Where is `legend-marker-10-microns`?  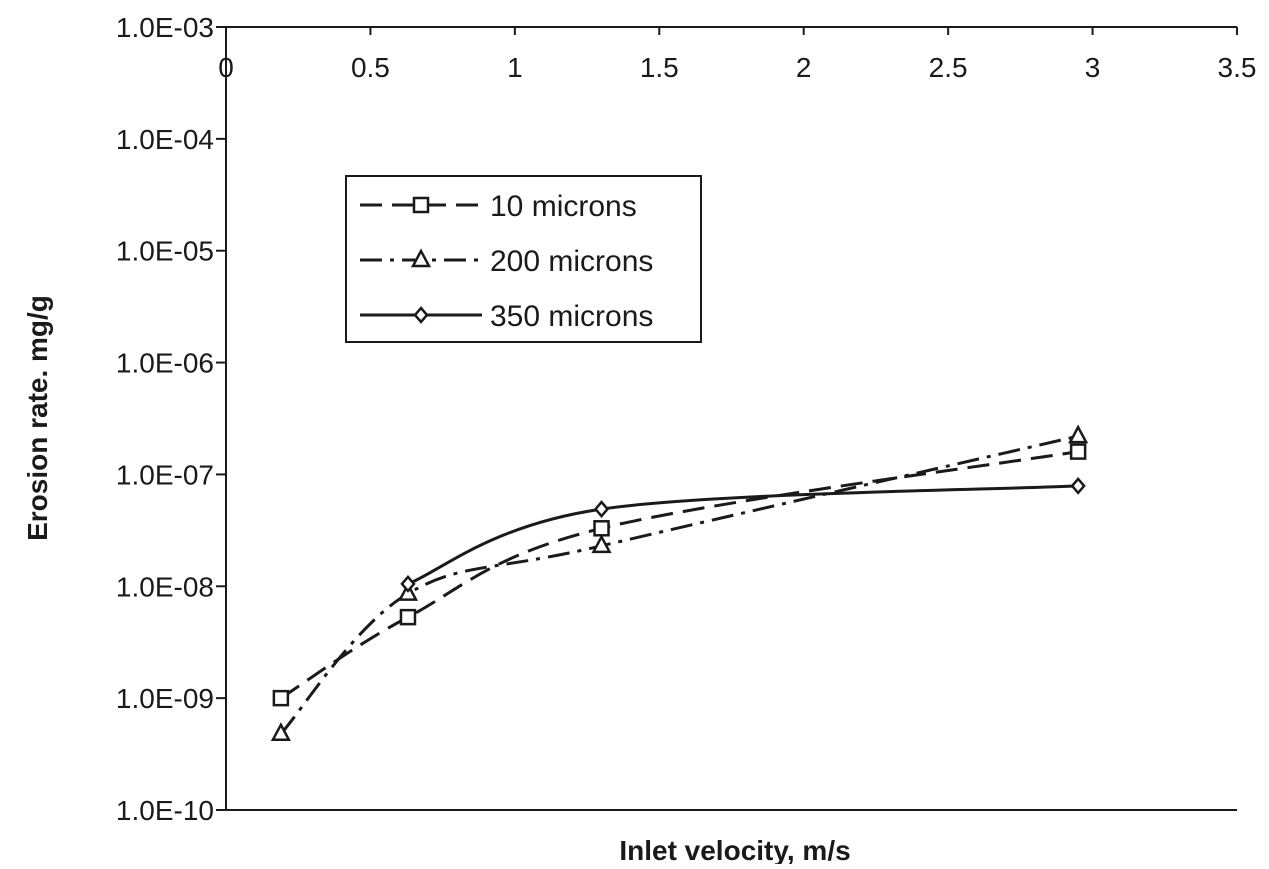
legend-marker-10-microns is located at coordinates (421, 205).